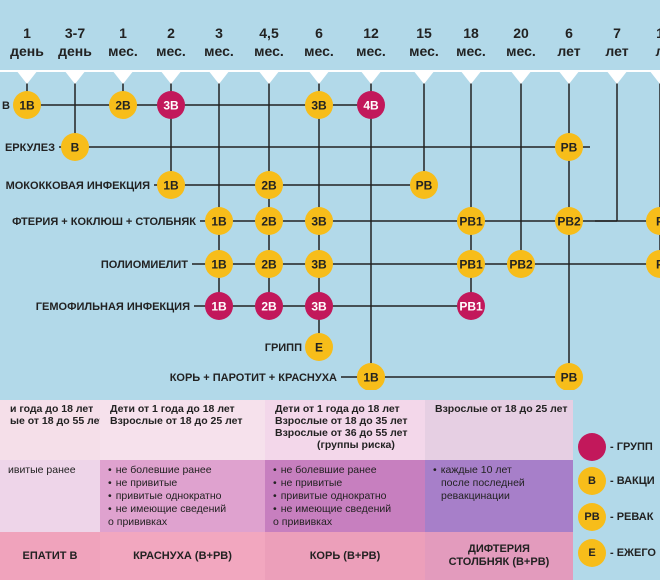 The height and width of the screenshot is (580, 660). What do you see at coordinates (615, 447) in the screenshot?
I see `legend-group: - ГРУПП` at bounding box center [615, 447].